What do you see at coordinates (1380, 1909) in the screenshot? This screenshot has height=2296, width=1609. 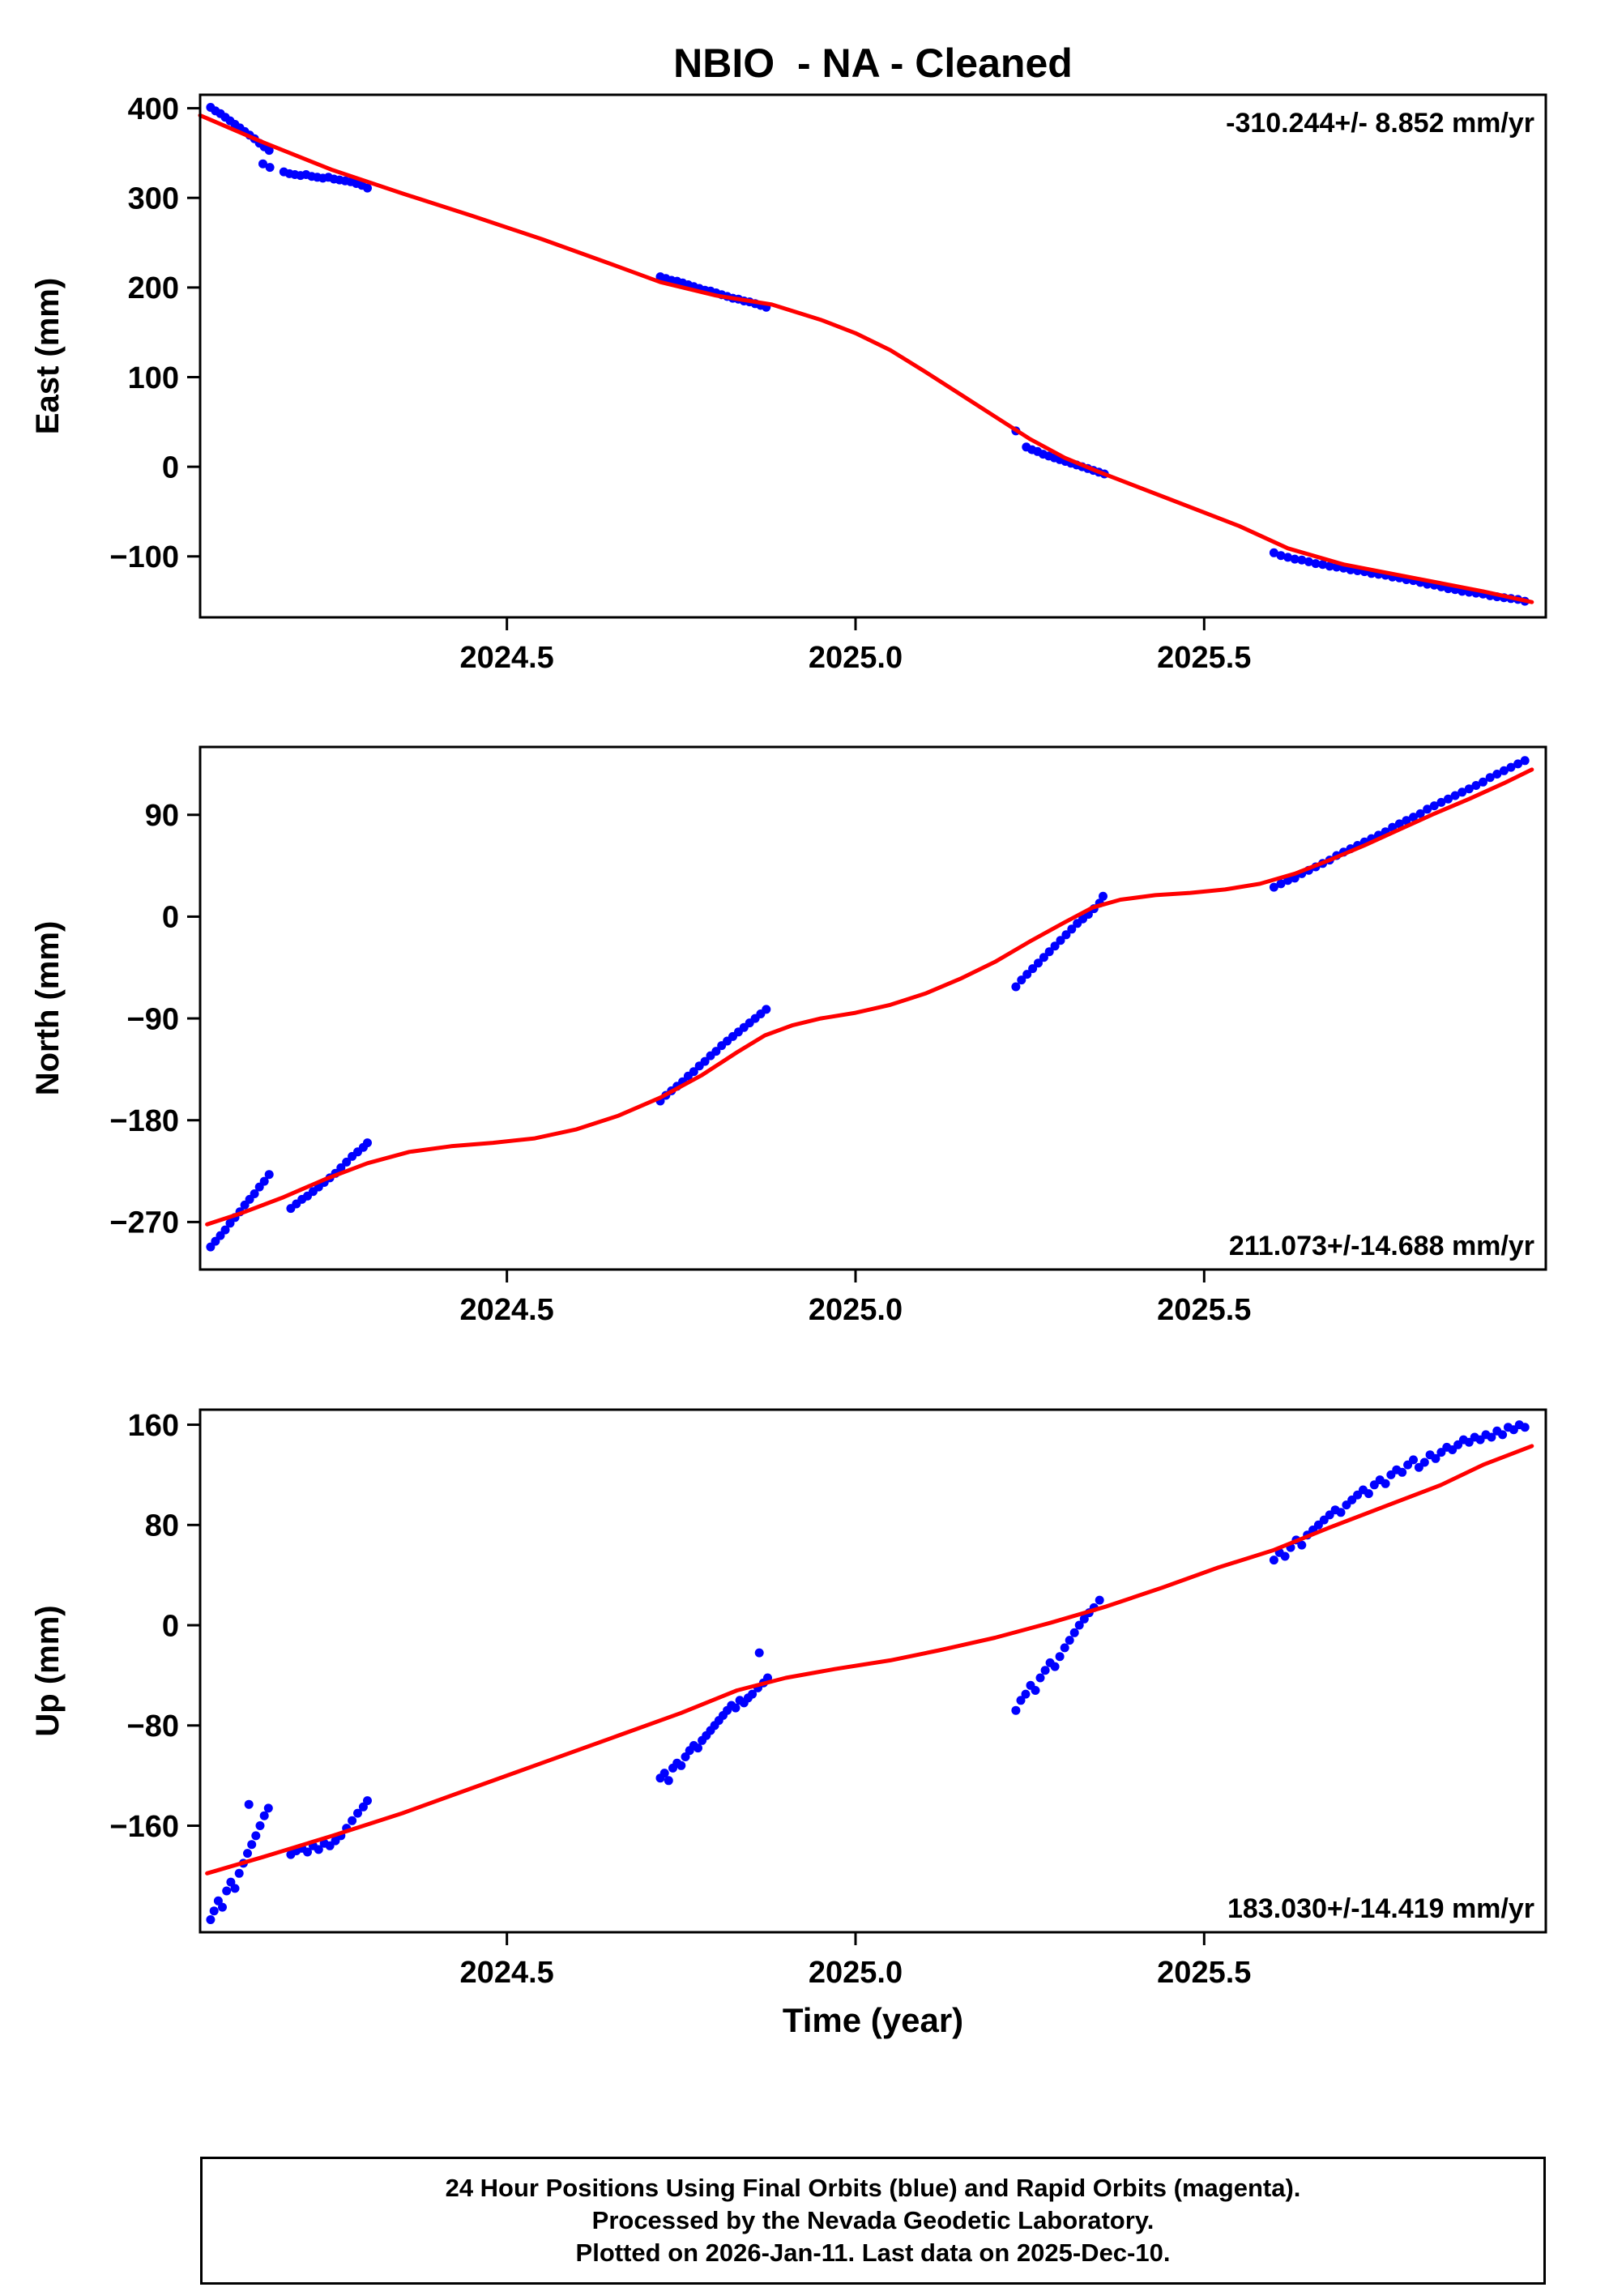 I see `rate-annotation: 183.030+/-14.419 mm/yr` at bounding box center [1380, 1909].